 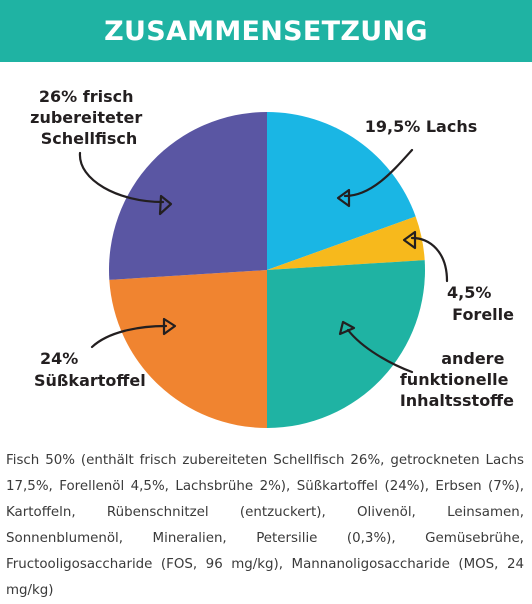 I want to click on label-forelle-line2: Forelle, so click(x=483, y=314).